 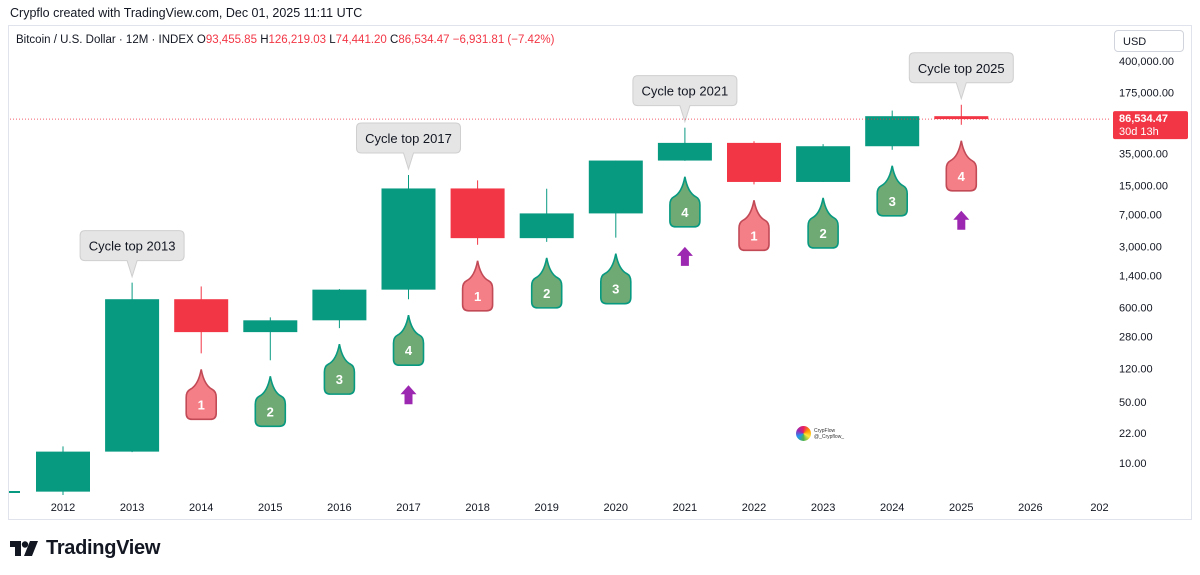 I want to click on close-value: 86,534.47, so click(x=424, y=40).